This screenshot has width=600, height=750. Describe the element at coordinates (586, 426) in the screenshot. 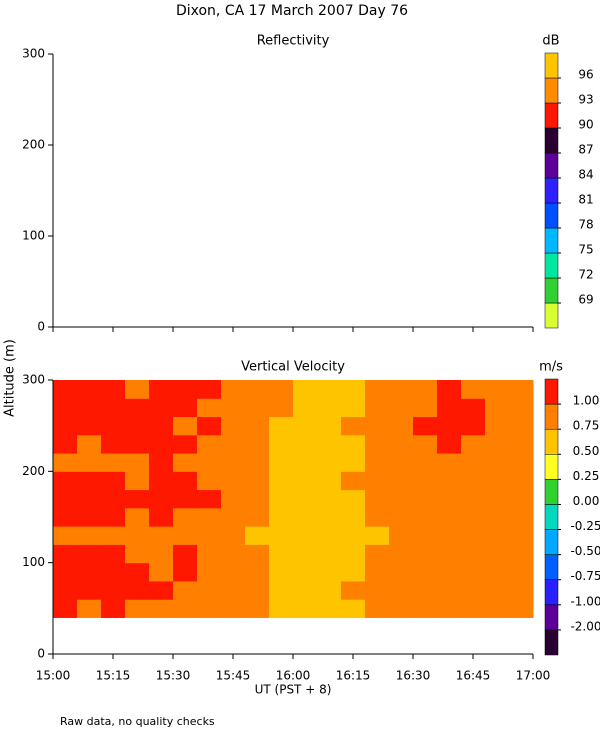

I see `colorbar-tick-label: 0.75` at that location.